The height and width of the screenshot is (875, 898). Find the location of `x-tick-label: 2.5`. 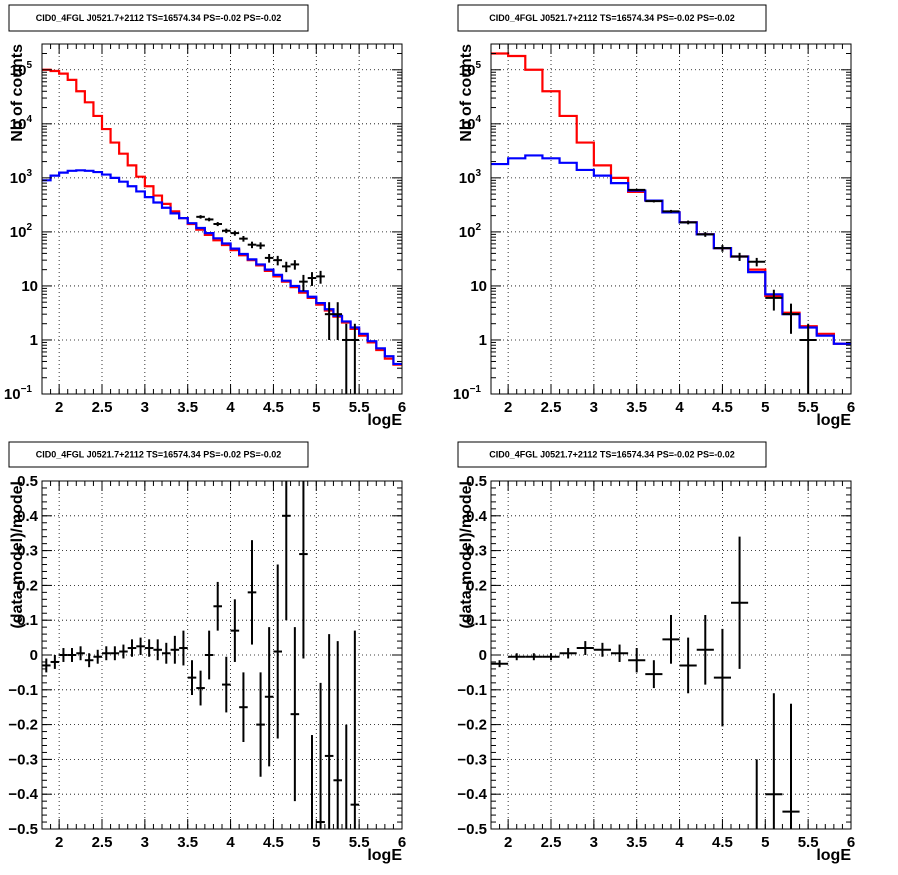

x-tick-label: 2.5 is located at coordinates (551, 842).